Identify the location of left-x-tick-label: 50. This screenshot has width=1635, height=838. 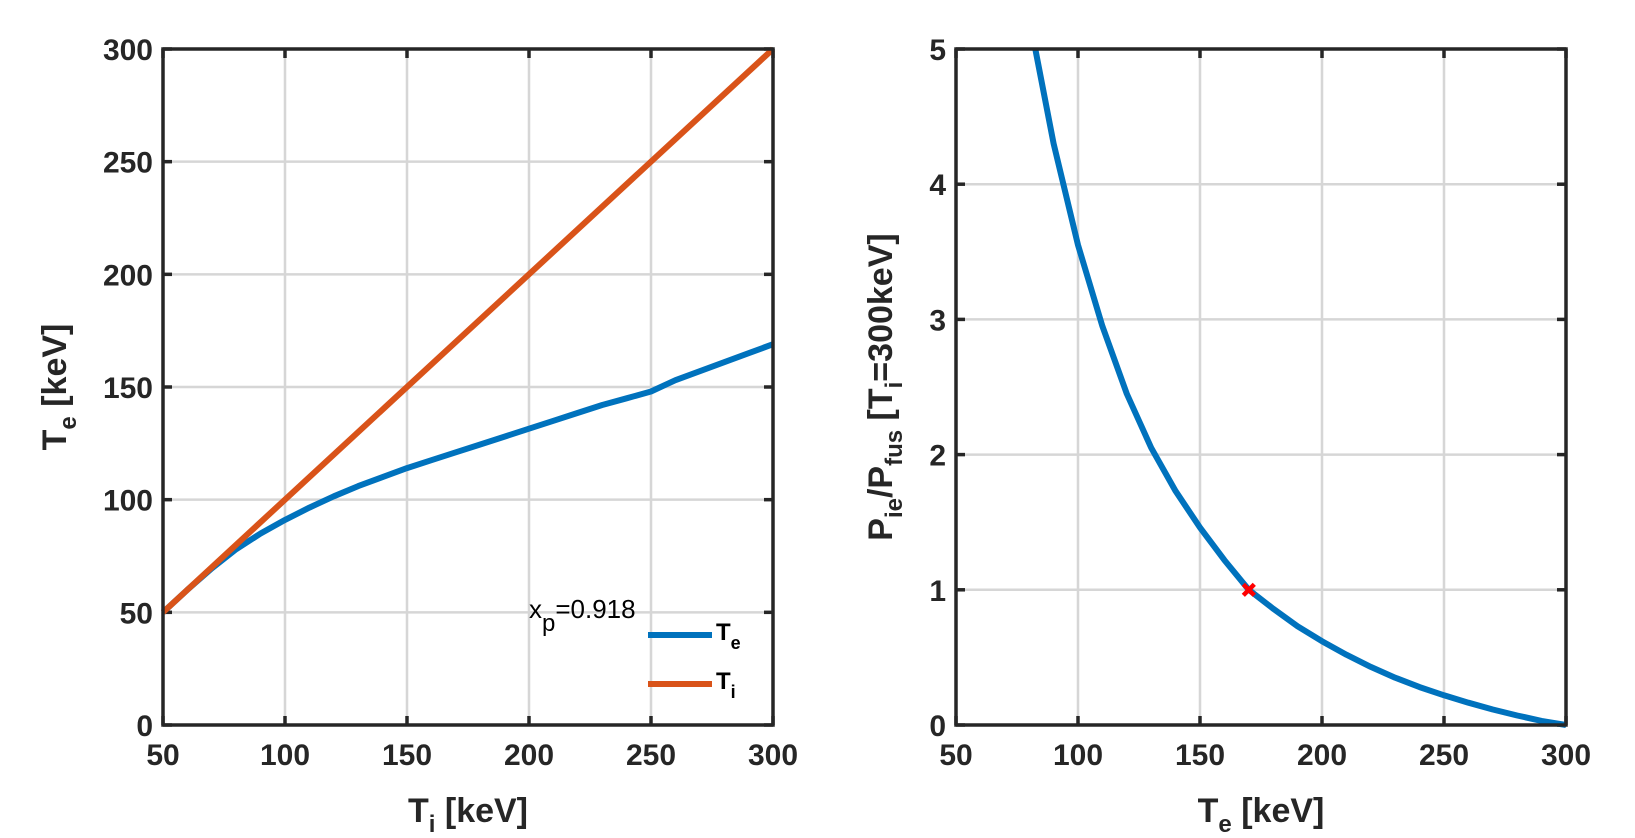
(162, 755).